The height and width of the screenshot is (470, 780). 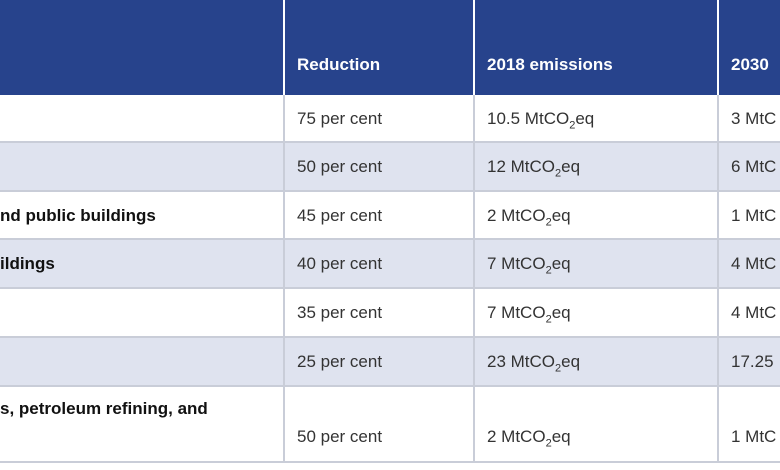 I want to click on row-label: s, petroleum refining, and, so click(x=104, y=408).